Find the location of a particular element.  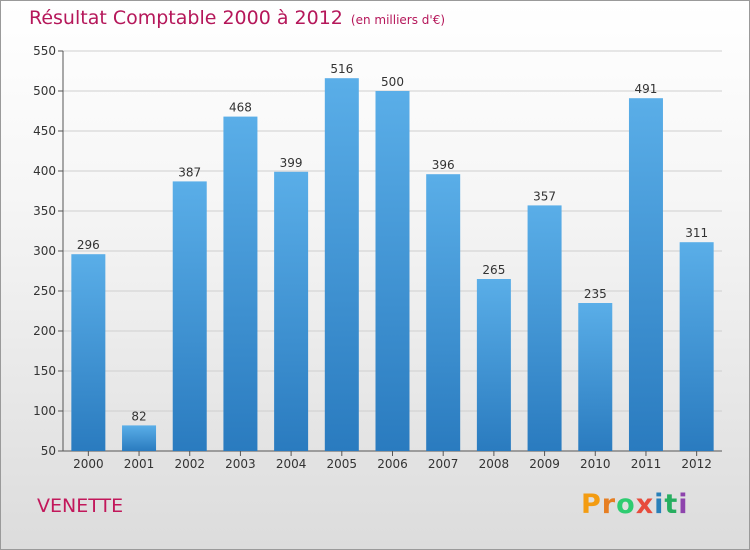

y-tick-label: 350 is located at coordinates (44, 211).